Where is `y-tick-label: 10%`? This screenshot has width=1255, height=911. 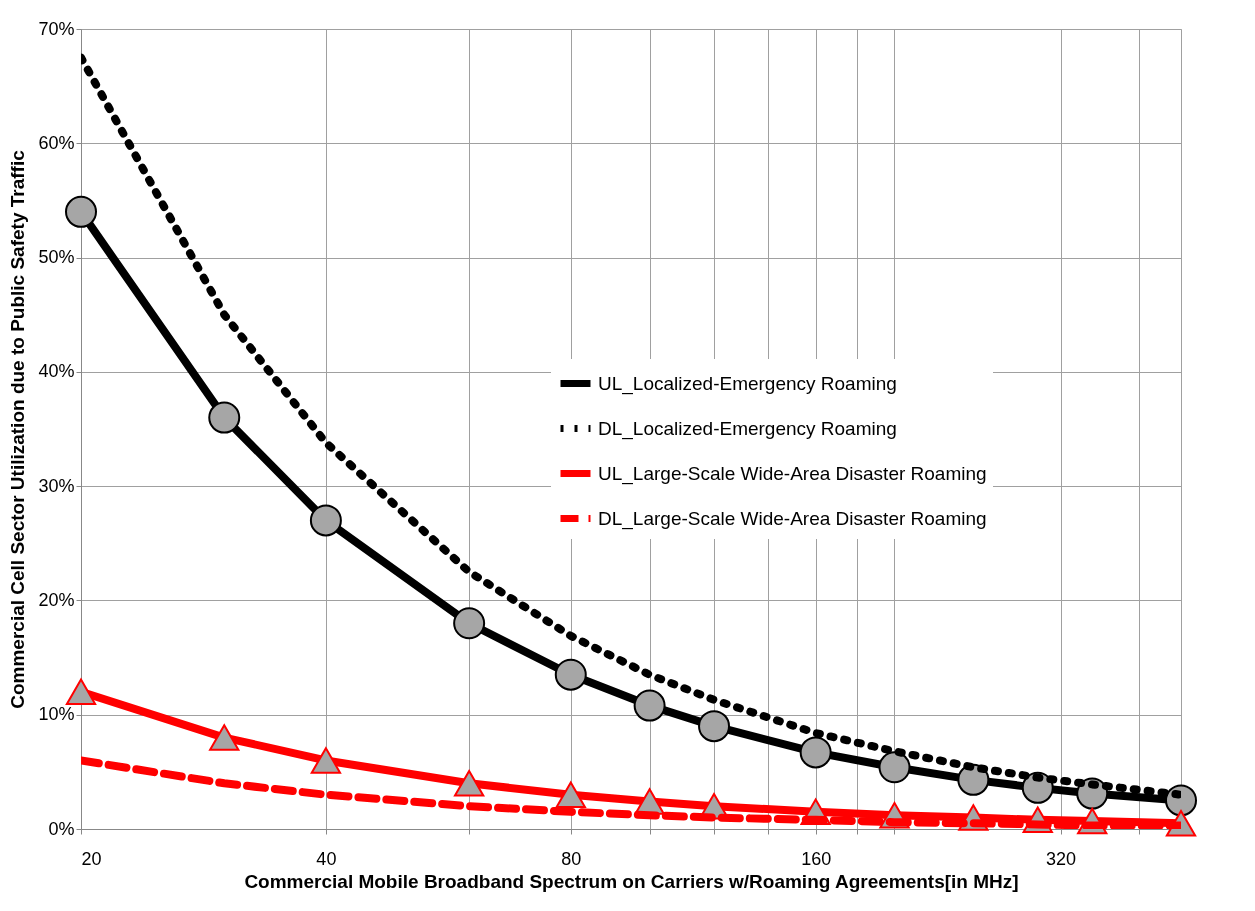 y-tick-label: 10% is located at coordinates (56, 714).